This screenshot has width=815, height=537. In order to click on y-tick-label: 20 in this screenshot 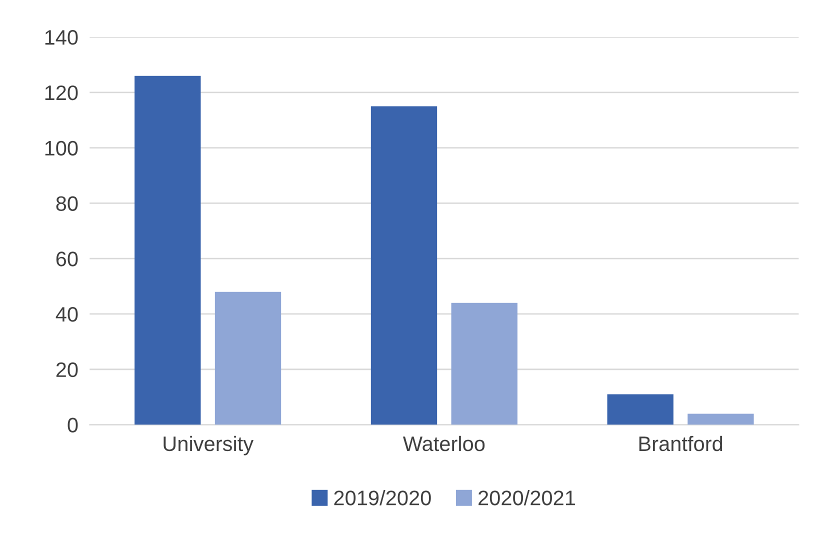, I will do `click(67, 370)`.